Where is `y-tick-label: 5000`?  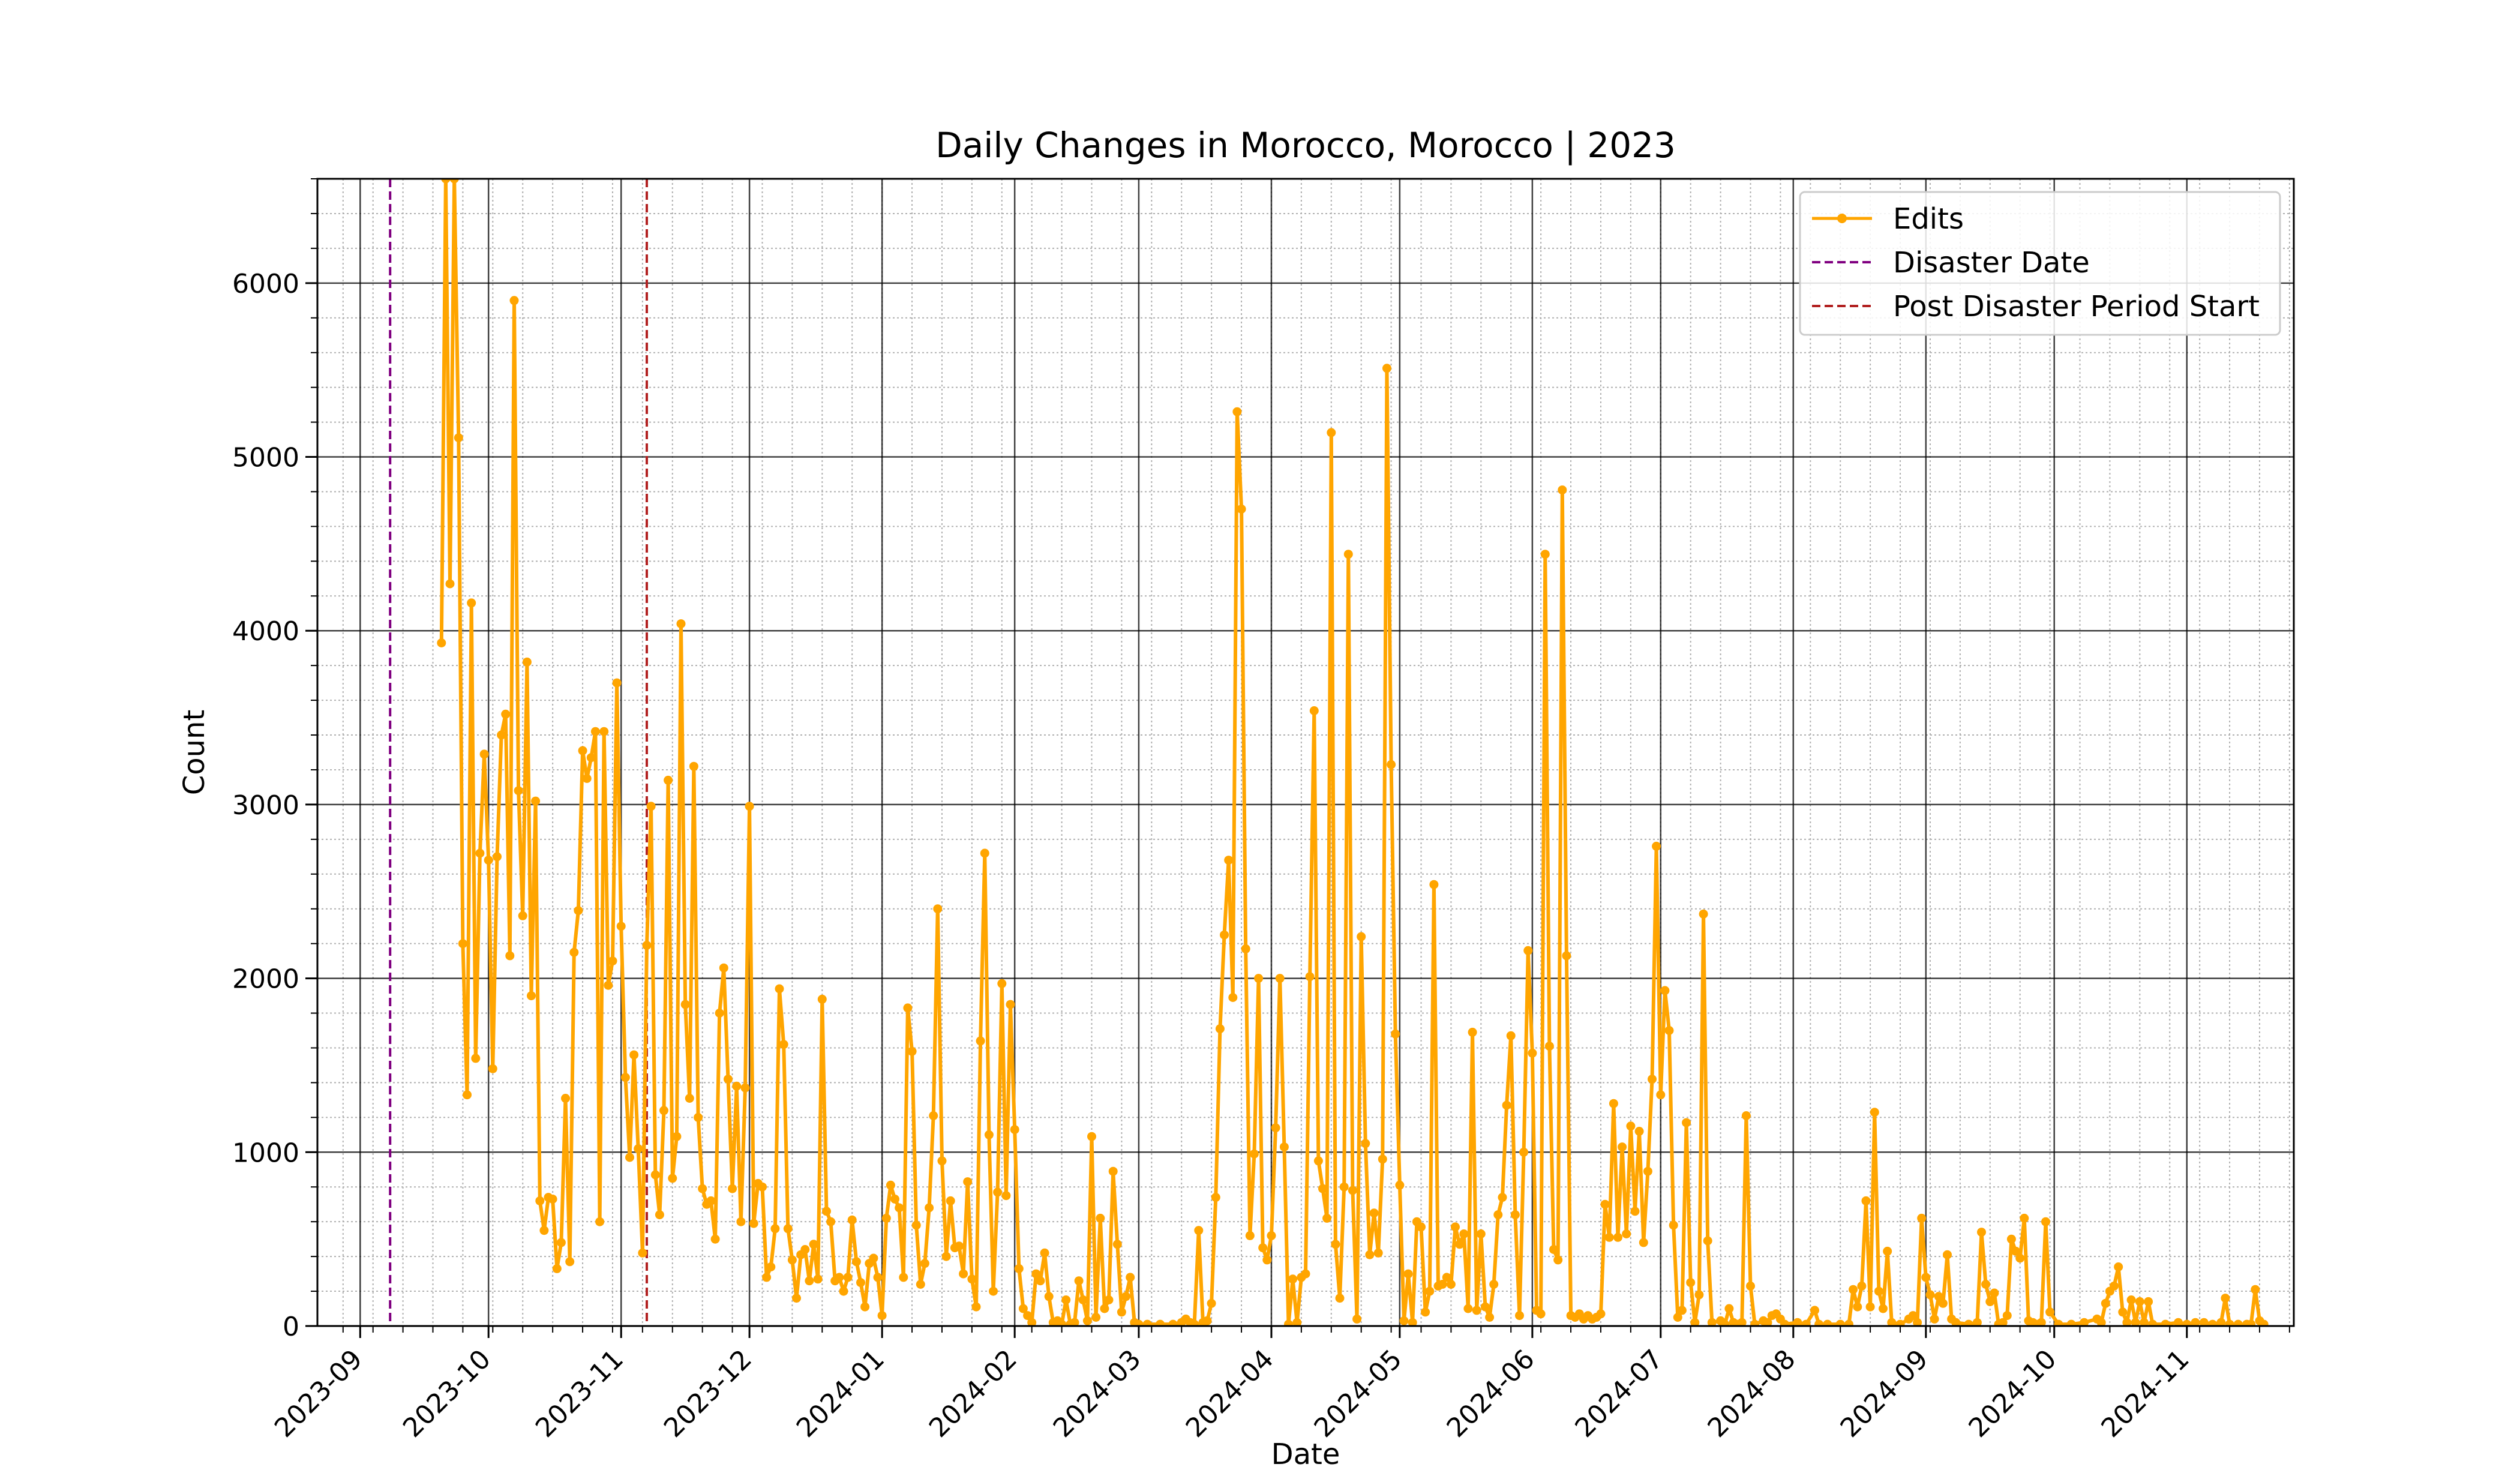 y-tick-label: 5000 is located at coordinates (265, 458).